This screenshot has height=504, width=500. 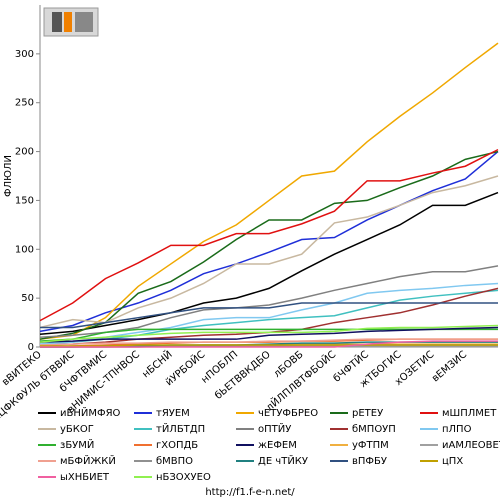 What do you see at coordinates (24, 200) in the screenshot?
I see `y-tick-label: 150` at bounding box center [24, 200].